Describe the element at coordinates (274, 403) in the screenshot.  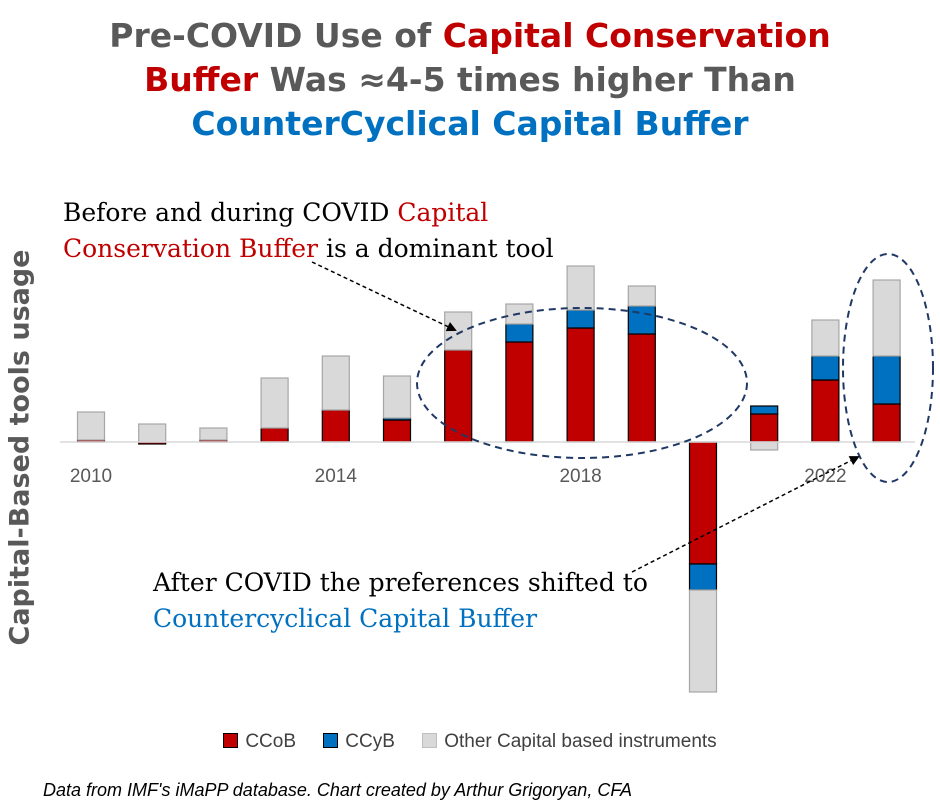
I see `bar-other-2013` at that location.